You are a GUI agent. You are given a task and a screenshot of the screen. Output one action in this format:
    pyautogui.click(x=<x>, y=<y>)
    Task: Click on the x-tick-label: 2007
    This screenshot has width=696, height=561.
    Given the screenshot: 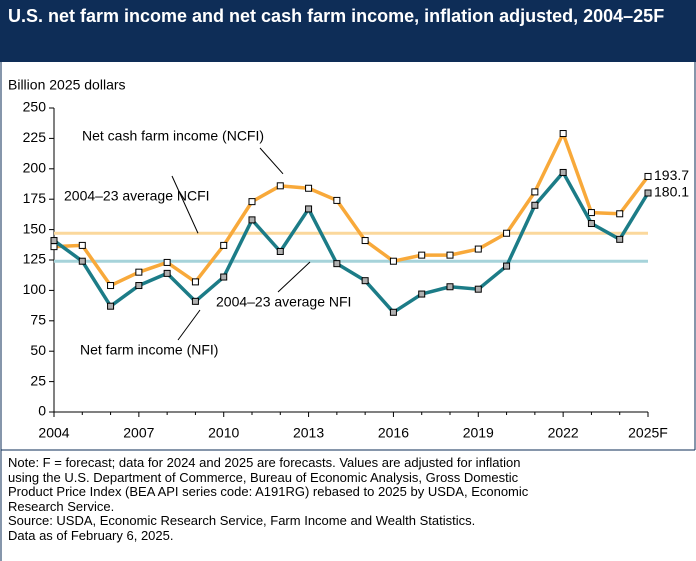 What is the action you would take?
    pyautogui.click(x=138, y=433)
    